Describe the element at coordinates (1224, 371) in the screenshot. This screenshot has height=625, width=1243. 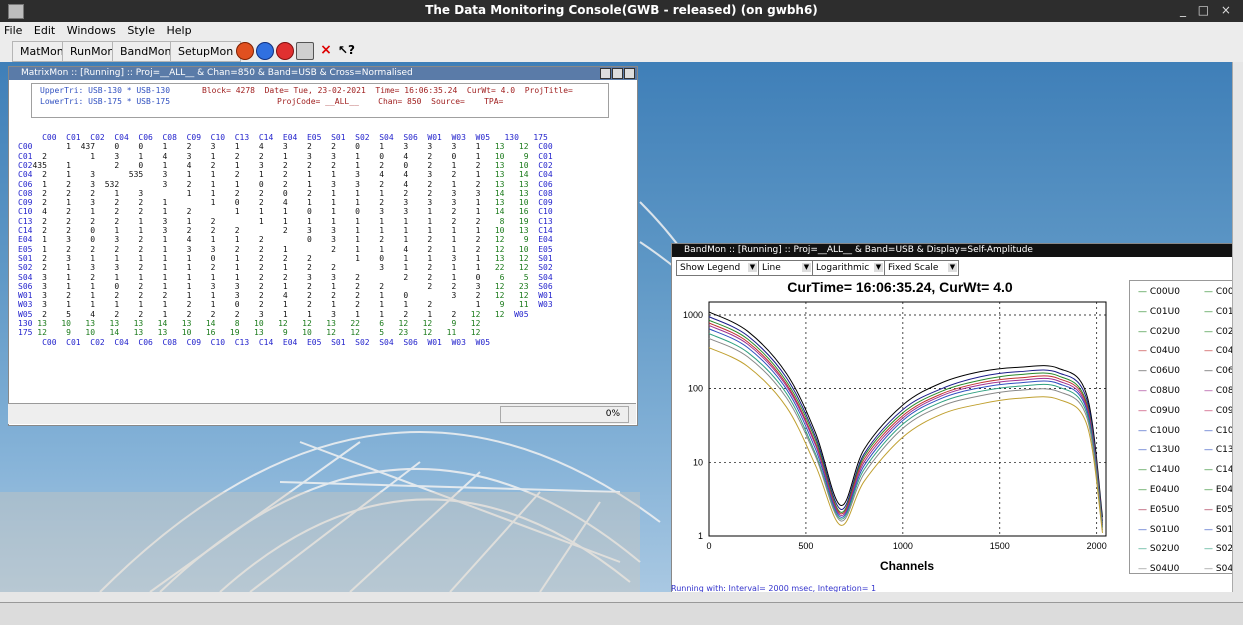
I see `legend-label: C06` at that location.